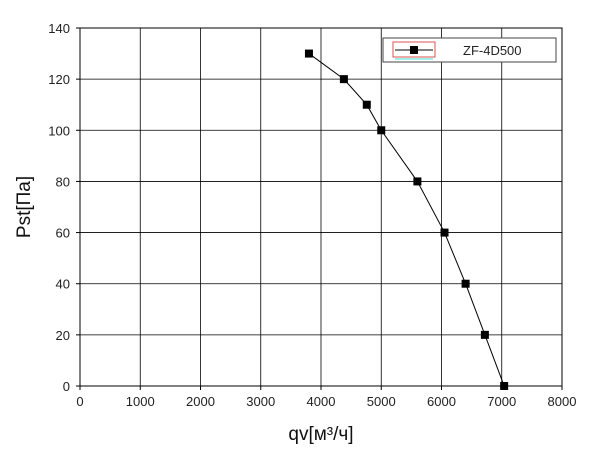  I want to click on y-tick-label: 0, so click(66, 386).